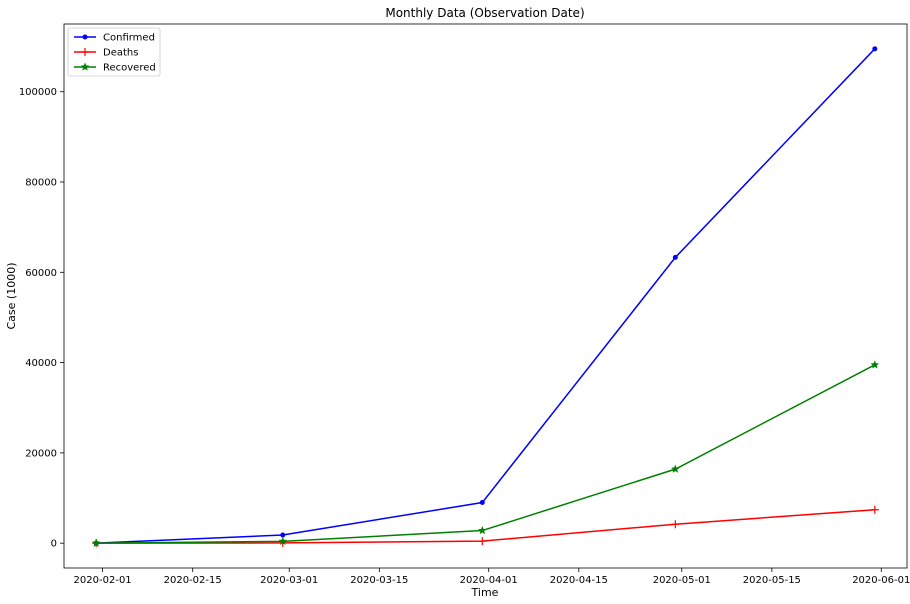 The image size is (910, 604). Describe the element at coordinates (485, 592) in the screenshot. I see `x-axis-title: Time` at that location.